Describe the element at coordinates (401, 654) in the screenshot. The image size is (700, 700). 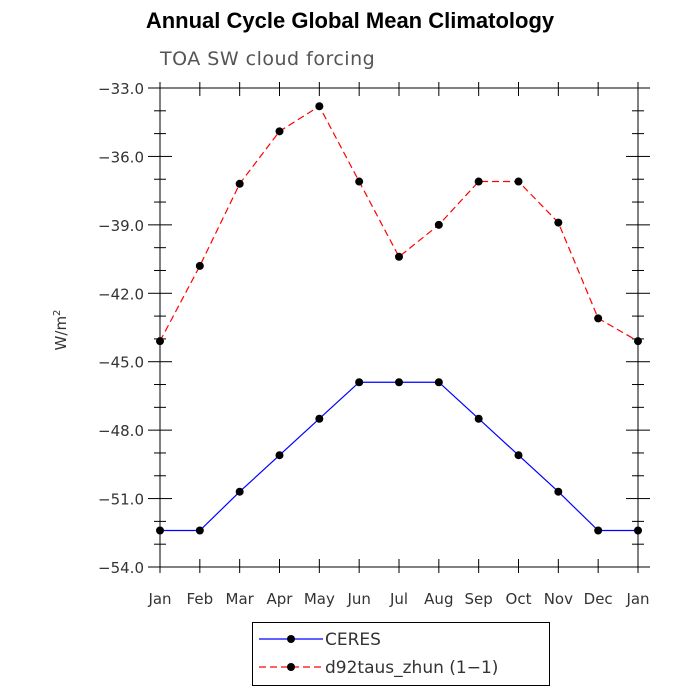
I see `legend: CERES d92taus_zhun (1−1)` at that location.